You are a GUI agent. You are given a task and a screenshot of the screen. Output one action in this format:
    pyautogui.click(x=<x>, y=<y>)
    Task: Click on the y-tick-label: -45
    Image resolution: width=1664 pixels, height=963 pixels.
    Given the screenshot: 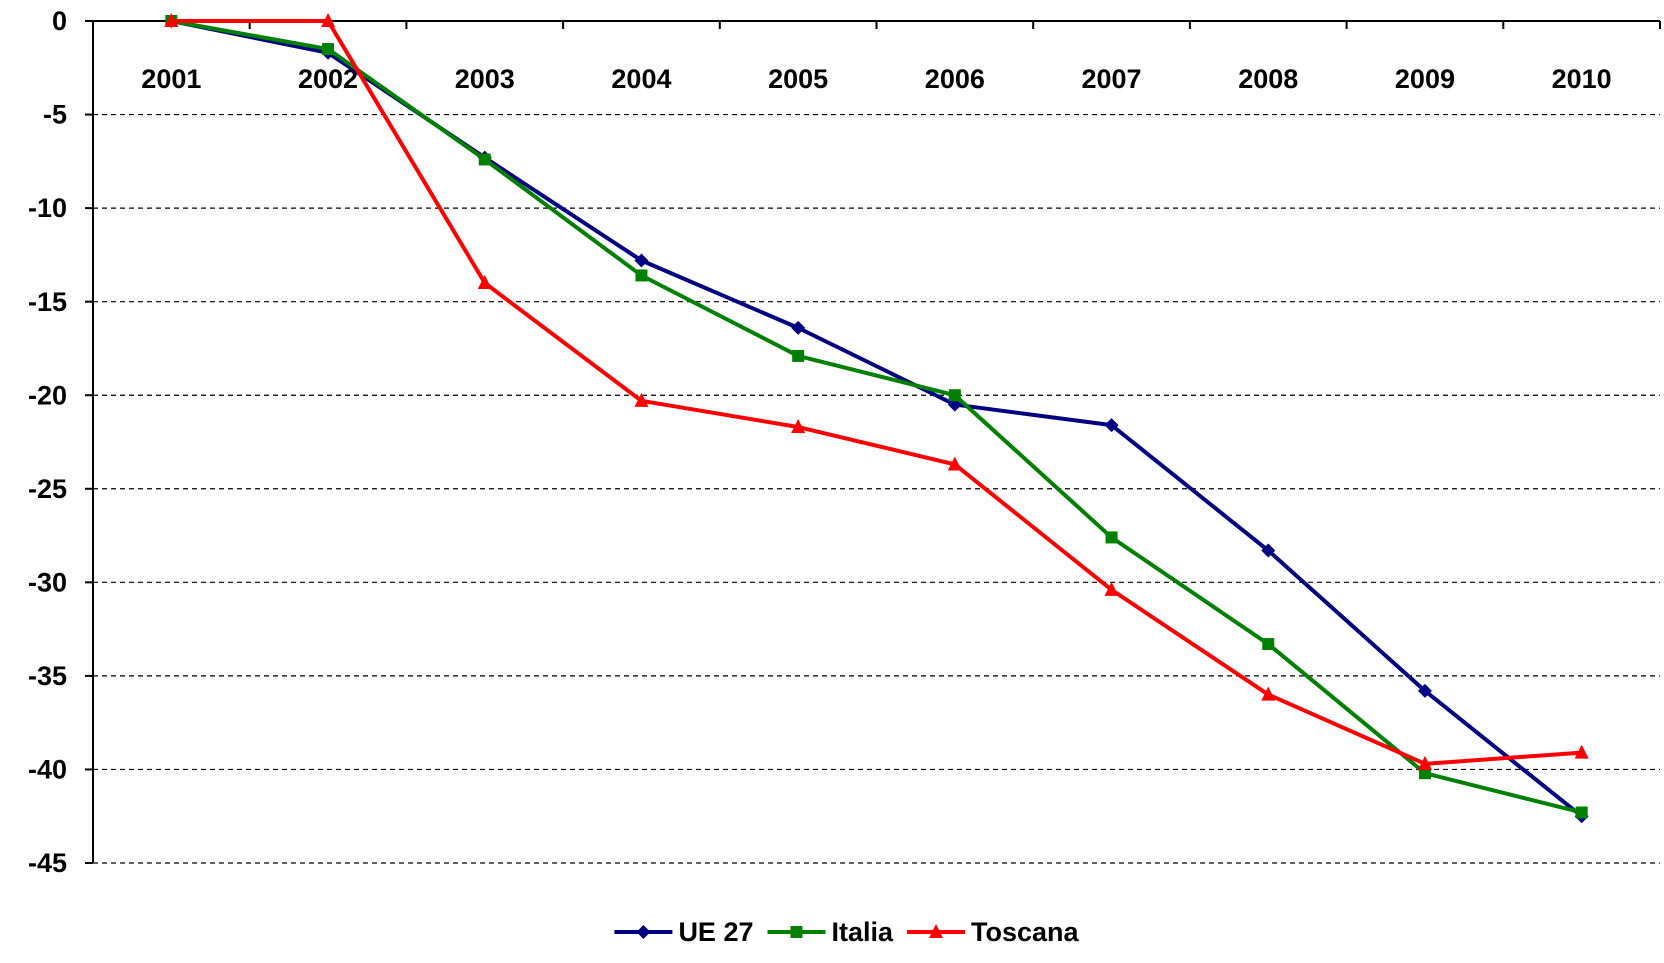 What is the action you would take?
    pyautogui.click(x=47, y=863)
    